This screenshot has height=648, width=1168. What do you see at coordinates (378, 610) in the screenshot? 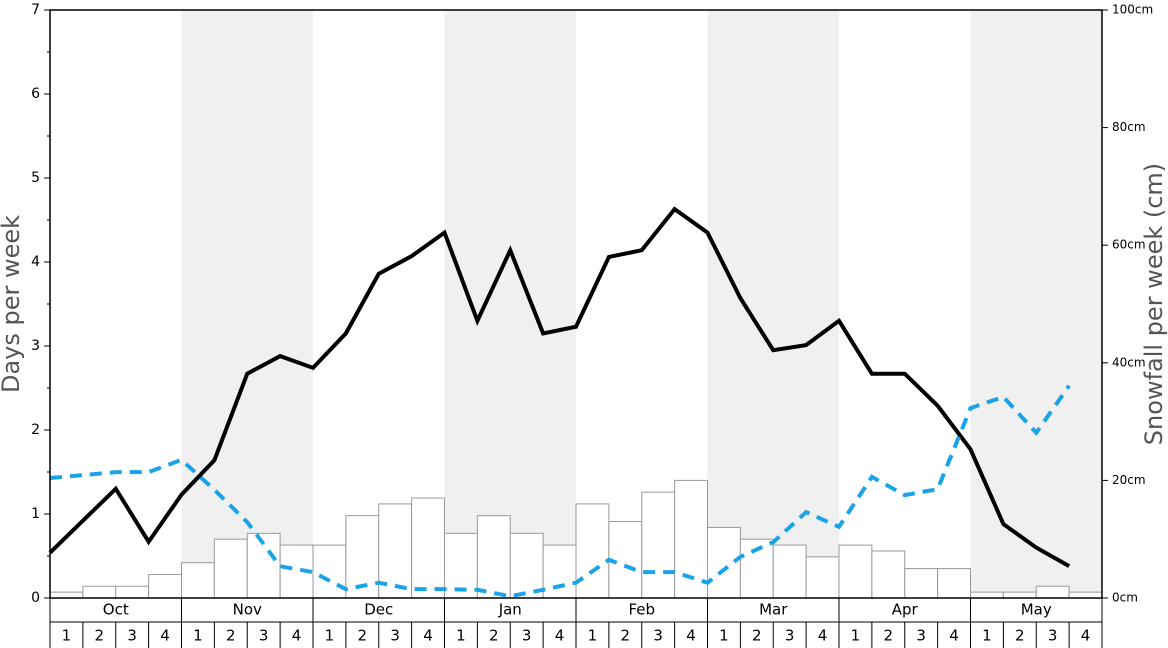
I see `month-label: Dec` at bounding box center [378, 610].